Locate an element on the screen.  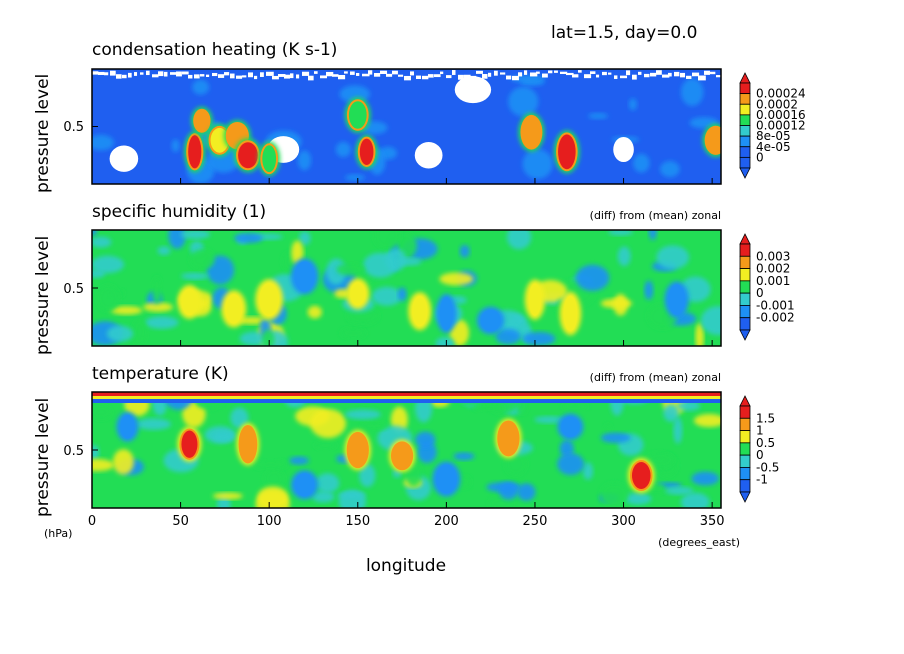
heatmap-field is located at coordinates (406, 288).